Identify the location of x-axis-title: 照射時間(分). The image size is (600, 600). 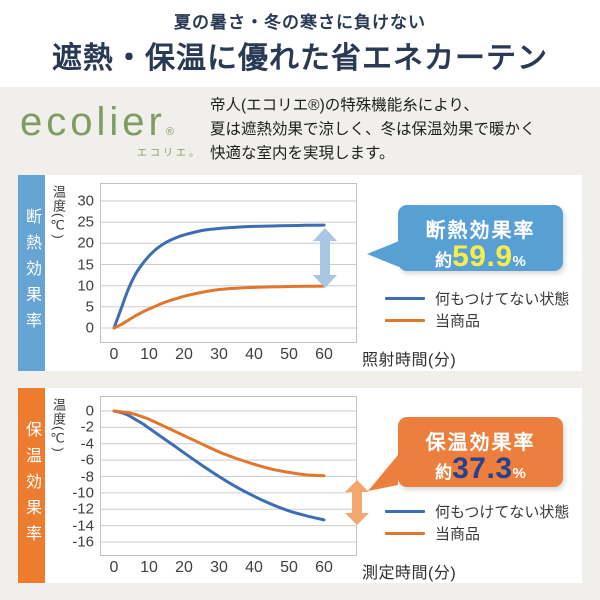
(409, 360).